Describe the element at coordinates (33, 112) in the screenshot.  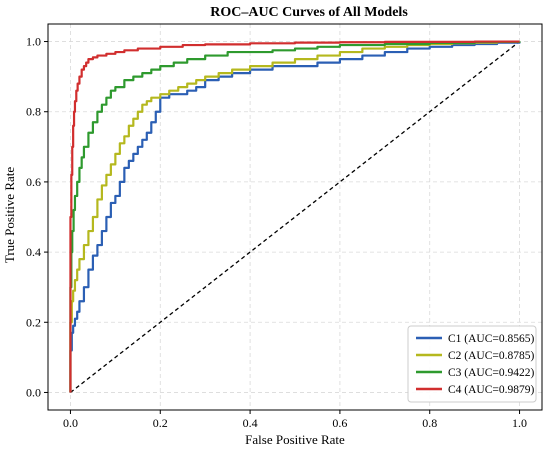
I see `y-tick-label: 0.8` at that location.